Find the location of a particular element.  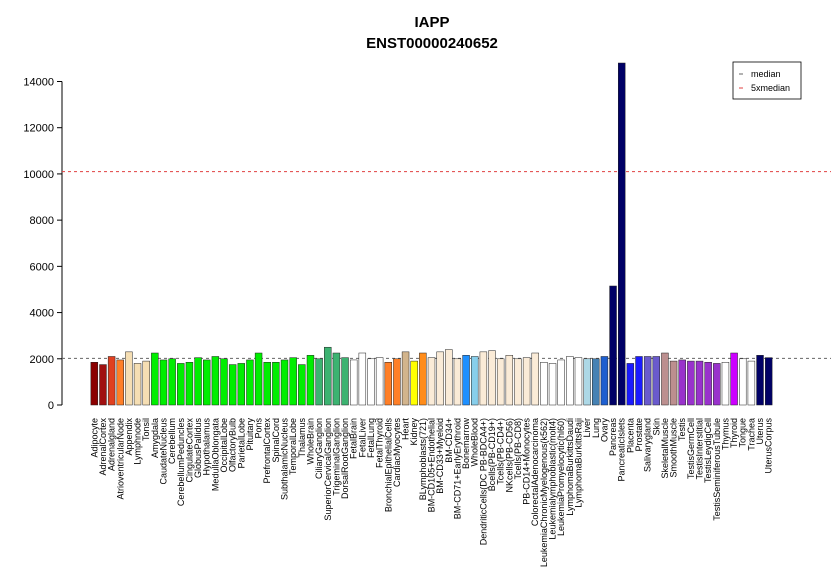

x-tick-label: SuperiorCervicalGanglion is located at coordinates (328, 469).